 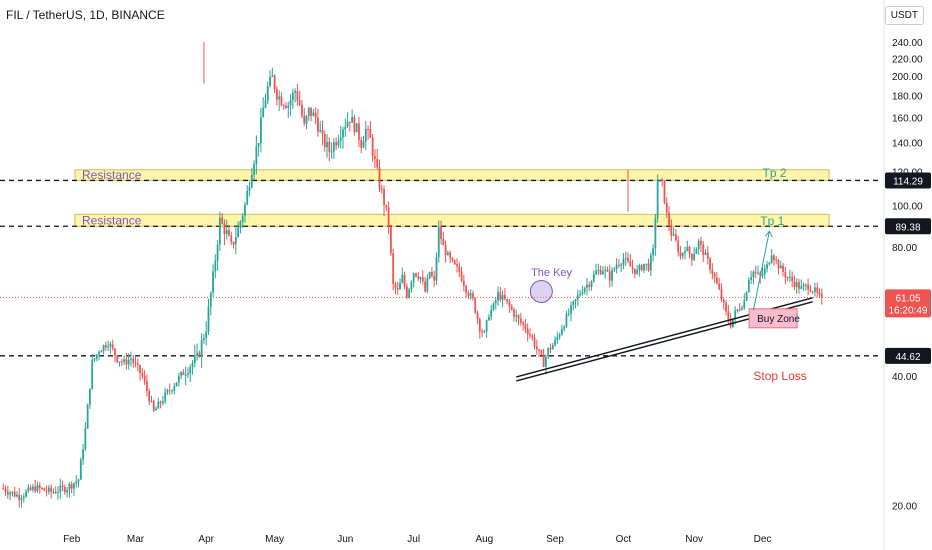 What do you see at coordinates (908, 310) in the screenshot?
I see `countdown-label: 16:20:49` at bounding box center [908, 310].